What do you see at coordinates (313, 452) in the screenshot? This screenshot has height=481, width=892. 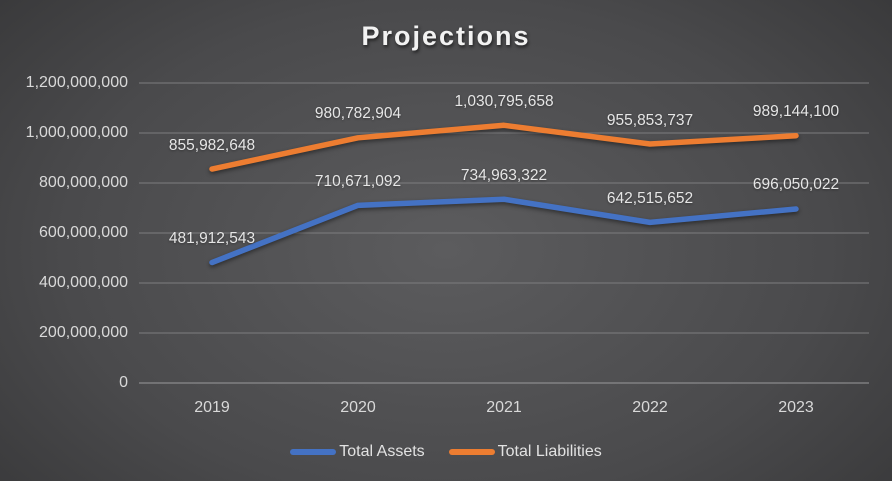 I see `legend-swatch-total-assets` at bounding box center [313, 452].